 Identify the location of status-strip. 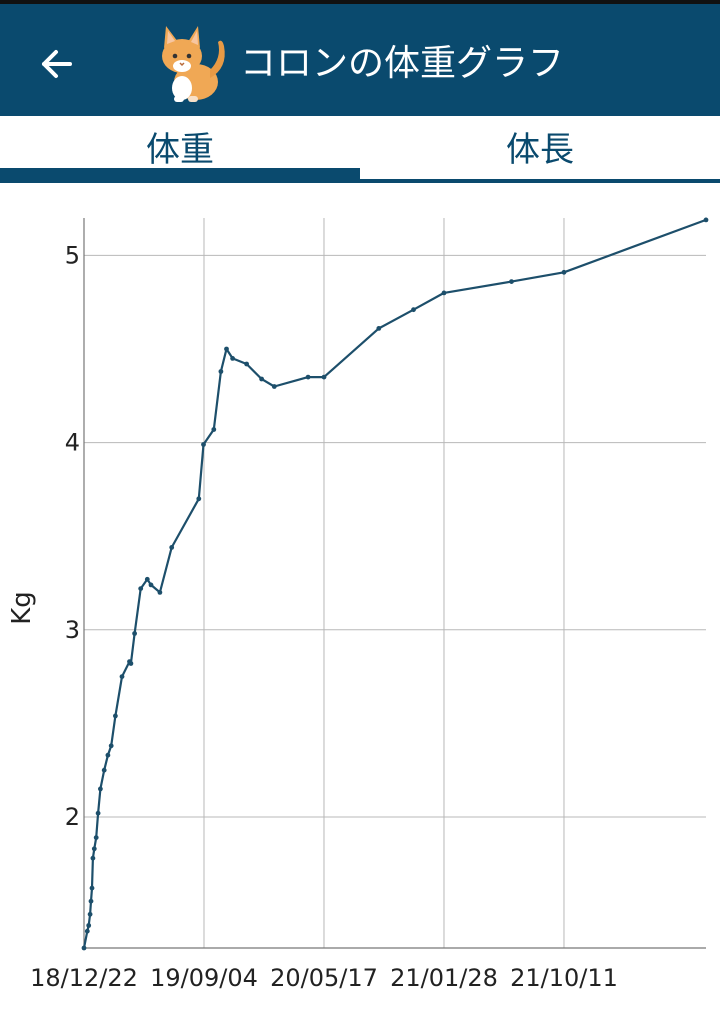
(360, 2).